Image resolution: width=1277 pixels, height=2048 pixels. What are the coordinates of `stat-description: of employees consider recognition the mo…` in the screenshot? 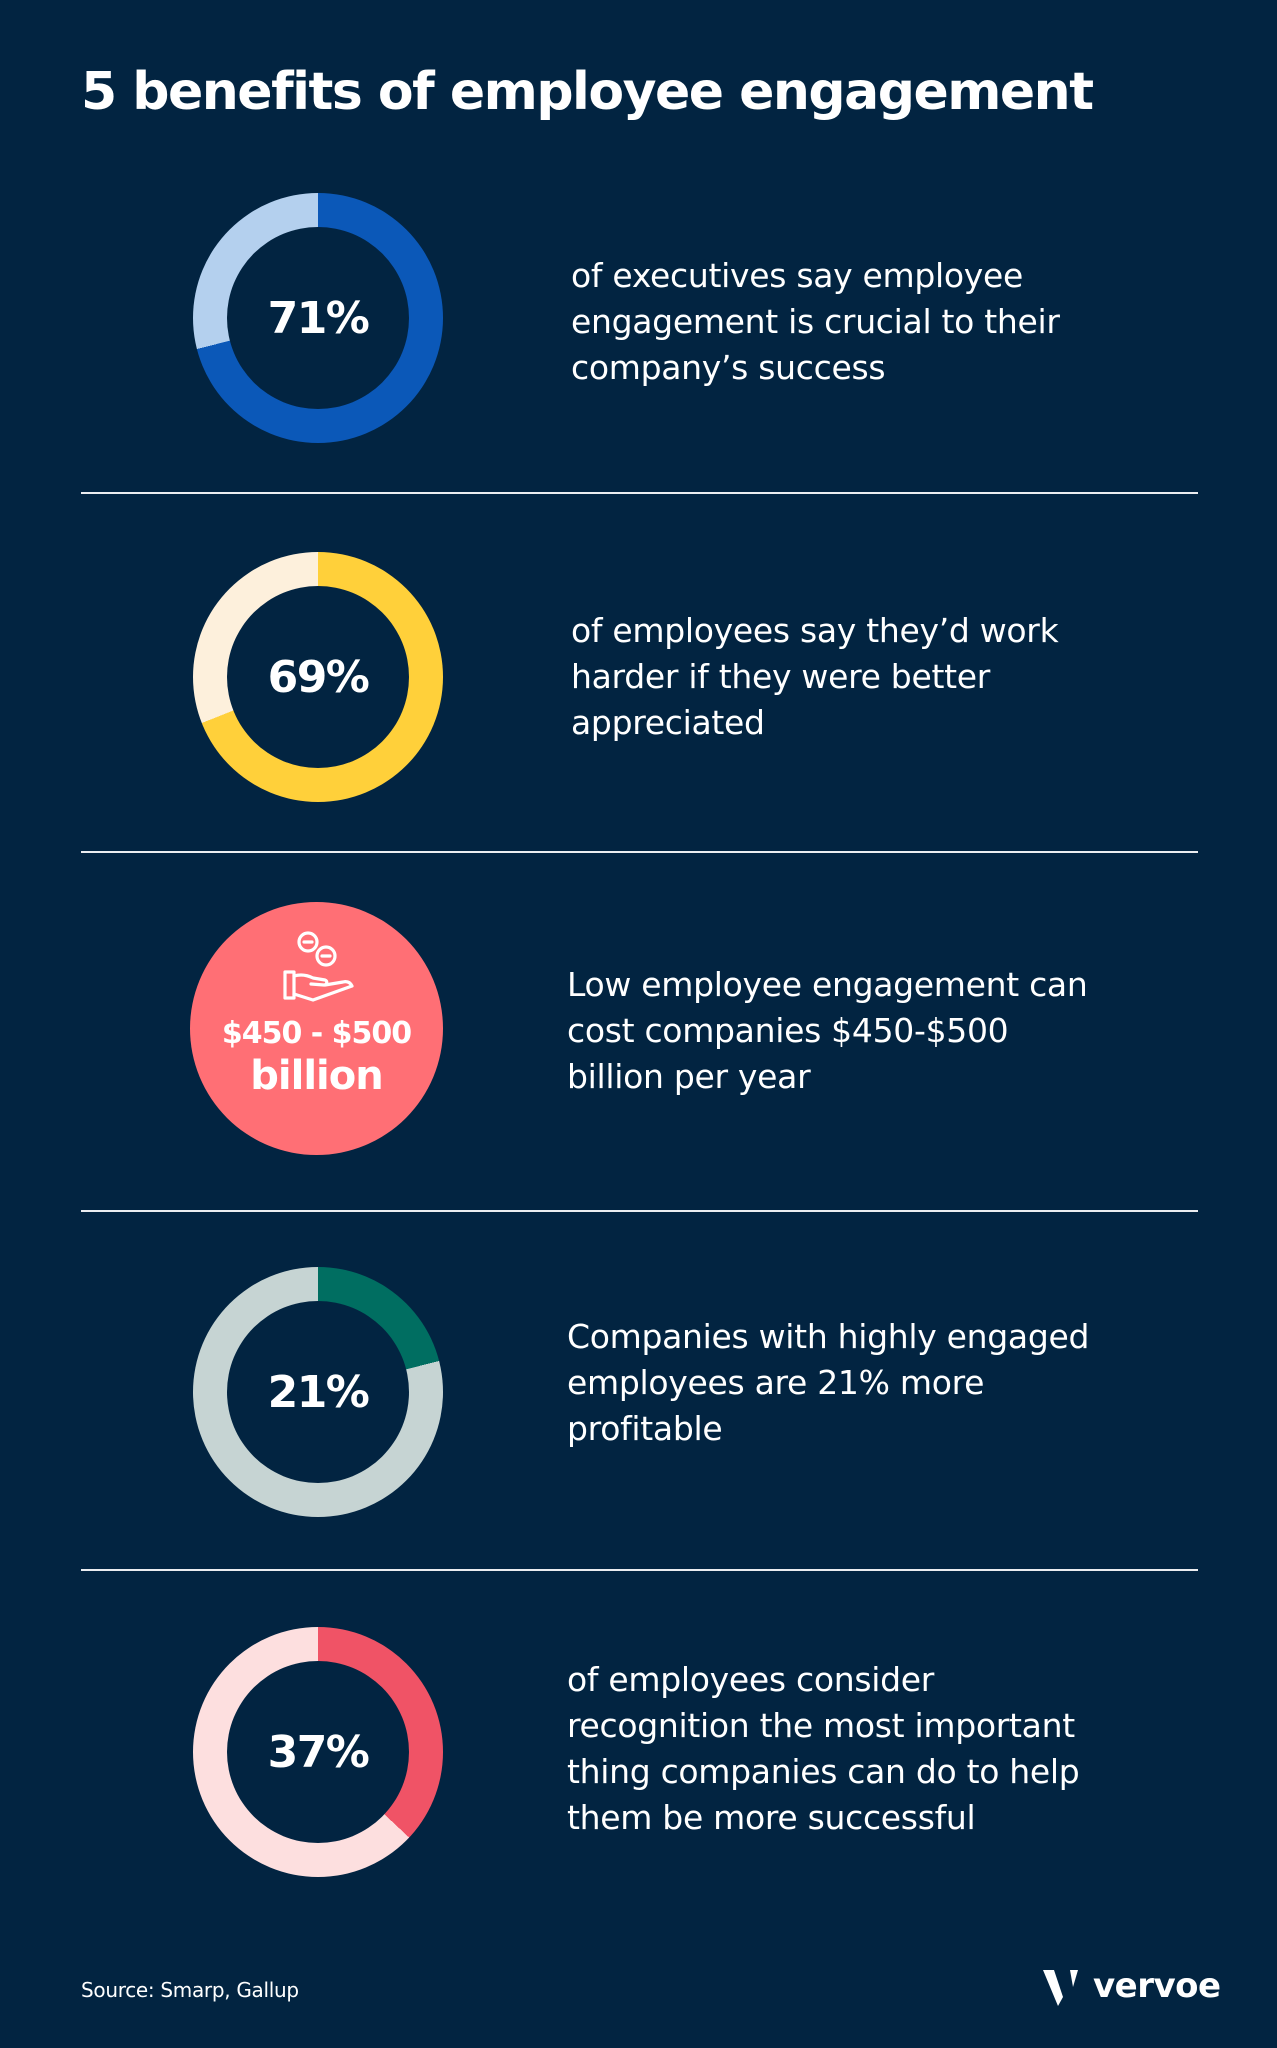 It's located at (823, 1748).